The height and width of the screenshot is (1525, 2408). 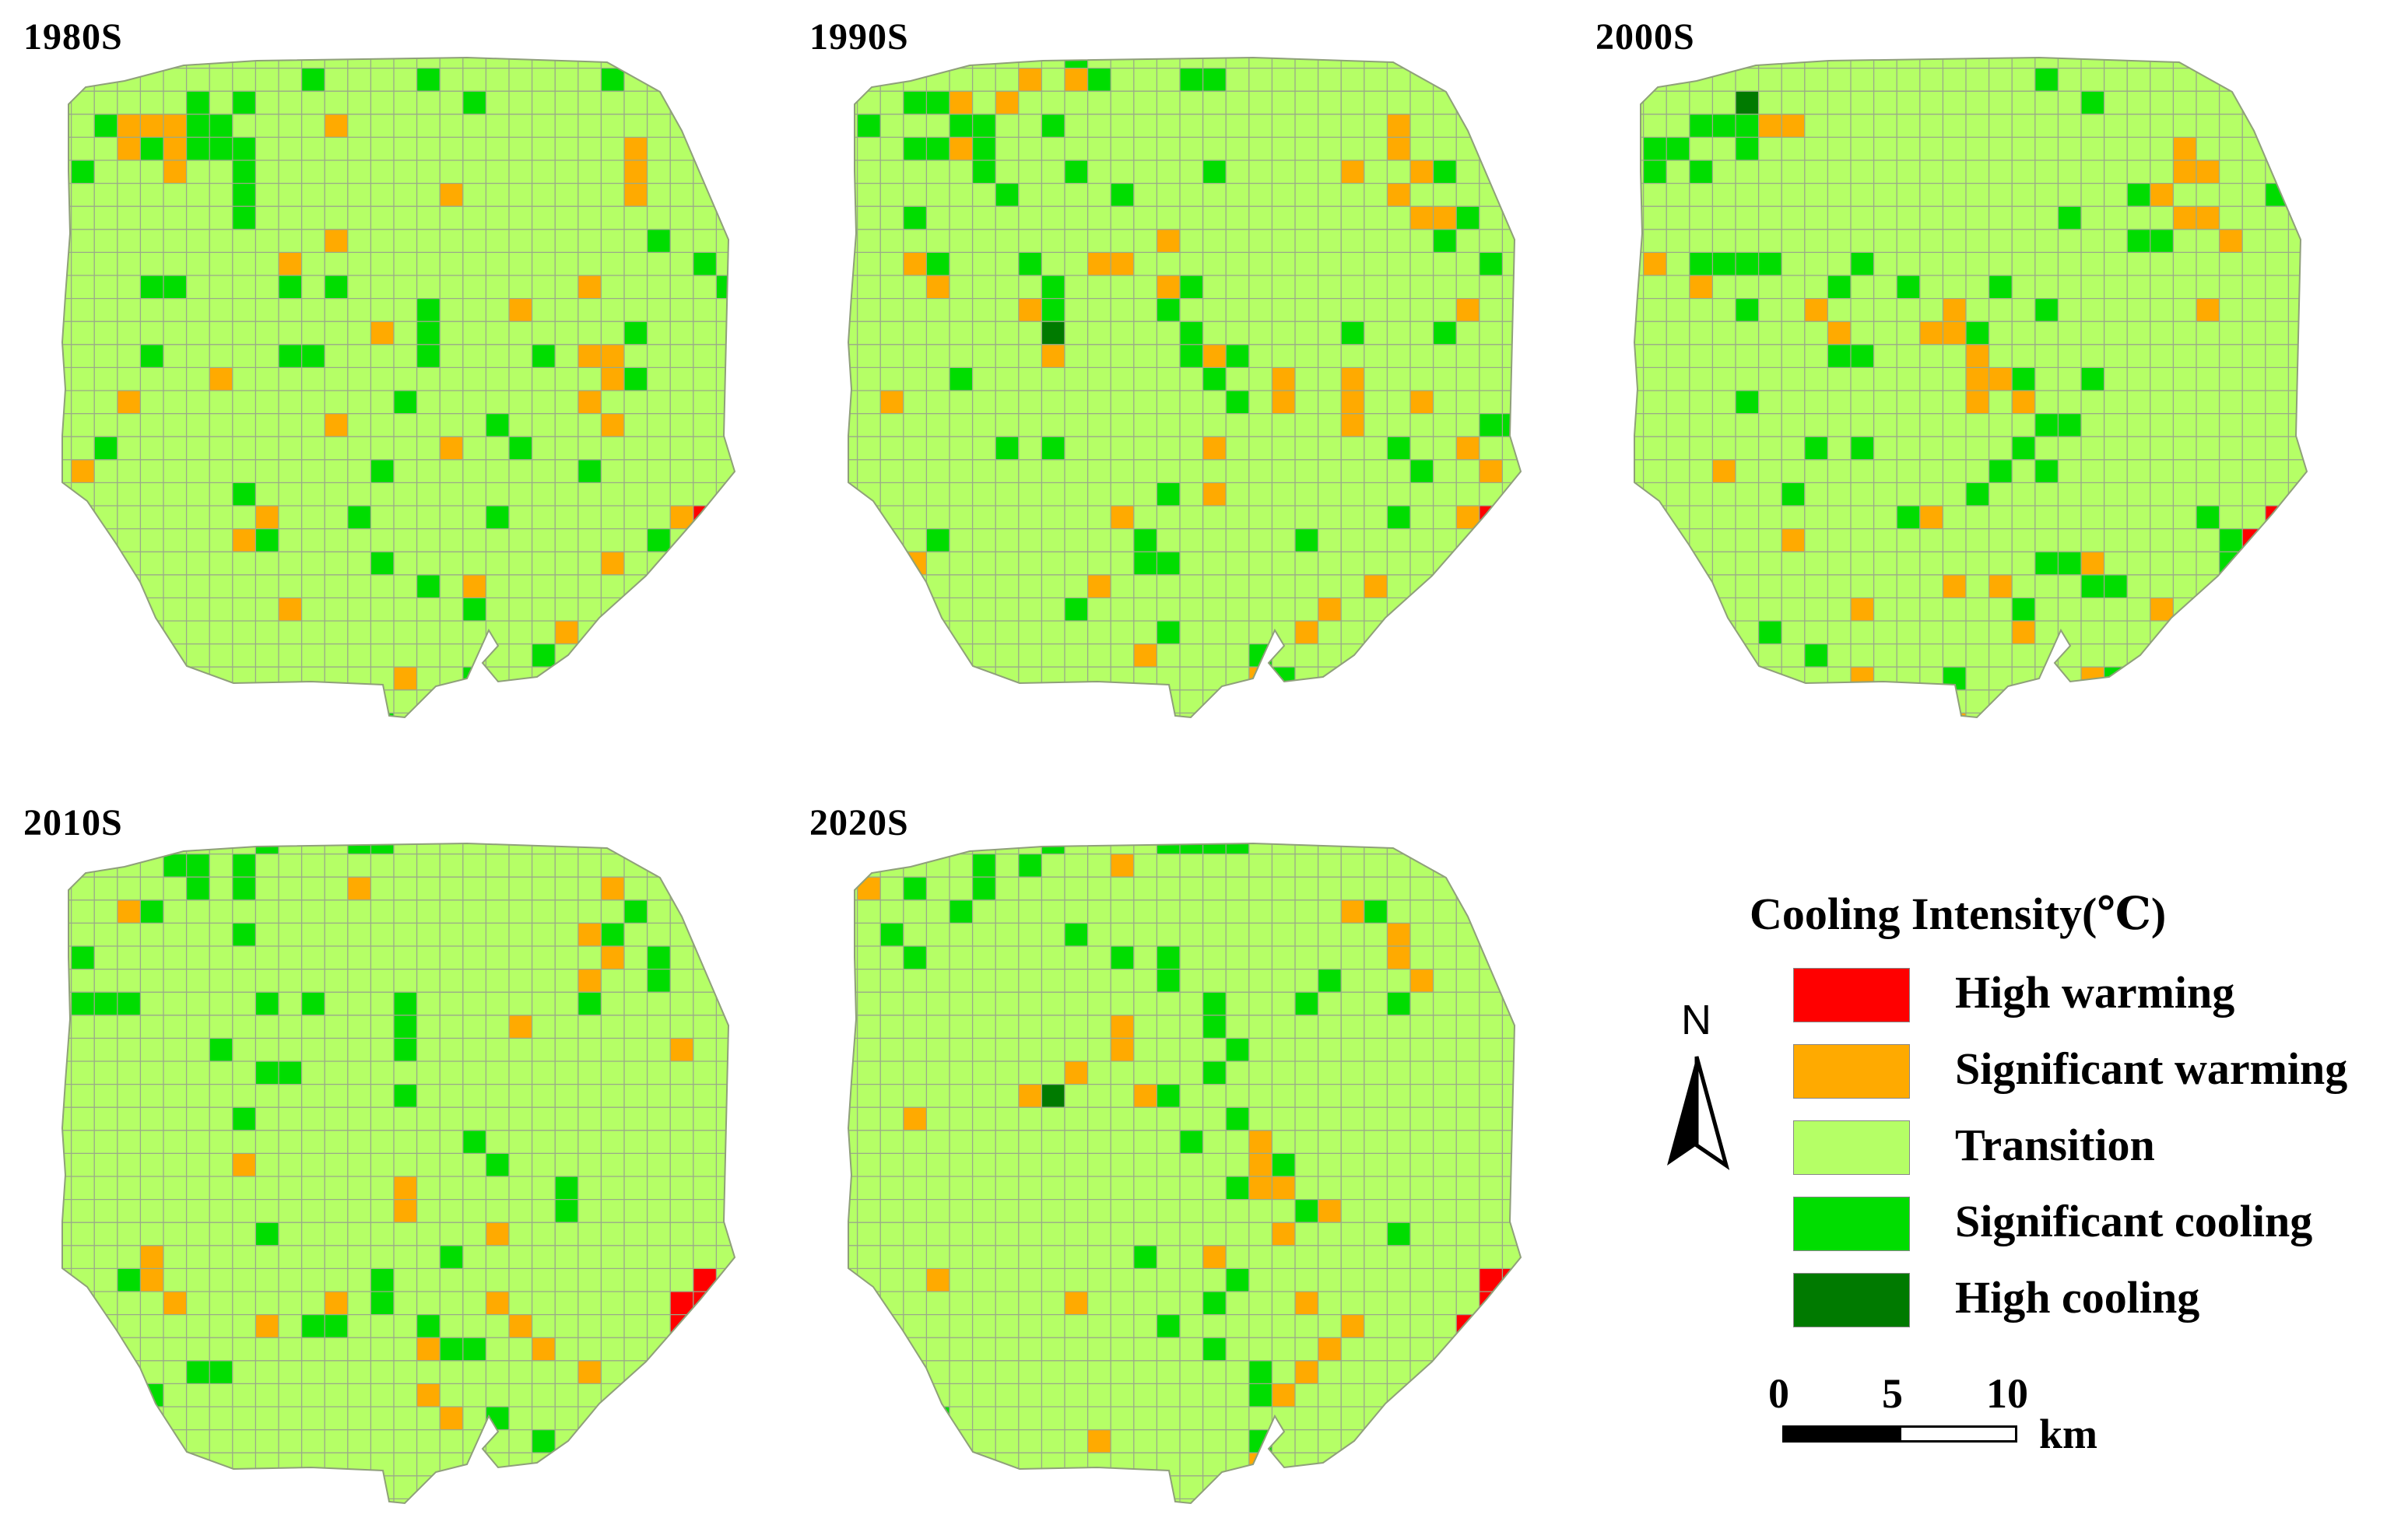 What do you see at coordinates (2055, 1145) in the screenshot?
I see `legend-label: Transition` at bounding box center [2055, 1145].